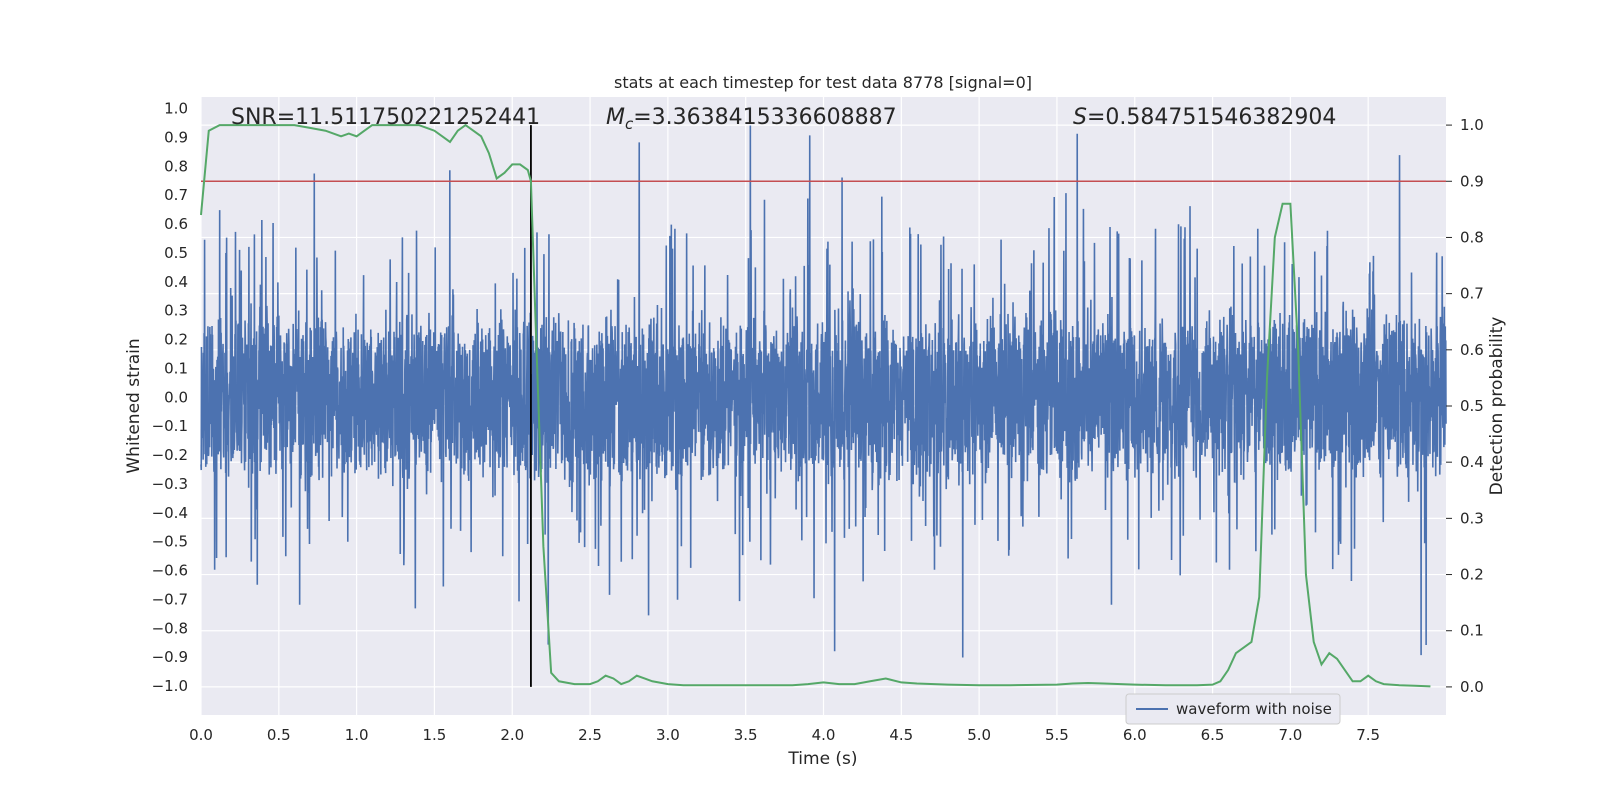 The image size is (1600, 800). Describe the element at coordinates (170, 628) in the screenshot. I see `y-tick-label: −0.8` at that location.